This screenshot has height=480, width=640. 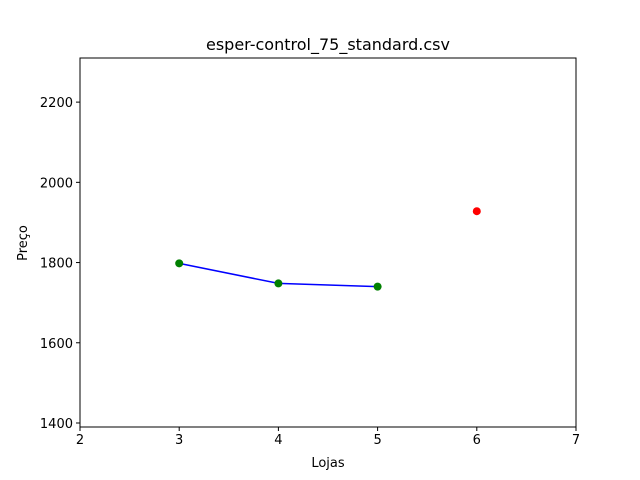 I want to click on y-tick-label: 1600, so click(x=56, y=344).